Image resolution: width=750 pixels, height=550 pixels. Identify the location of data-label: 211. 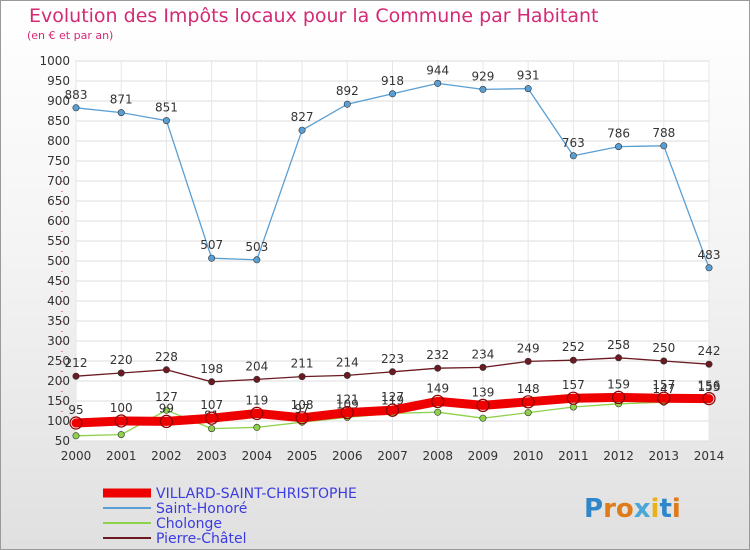
(302, 364).